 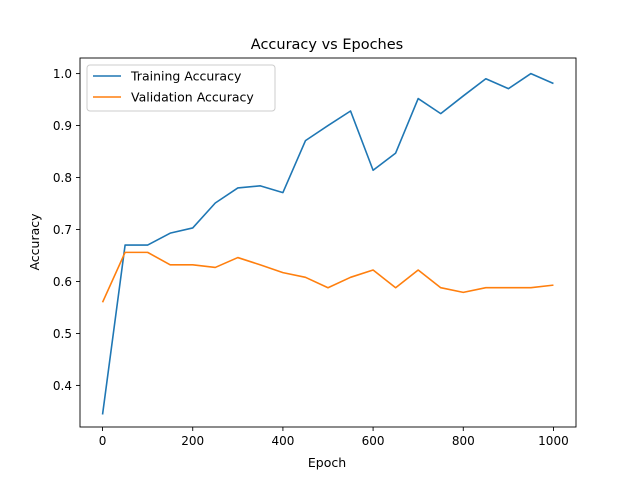 I want to click on legend-box, so click(x=181, y=88).